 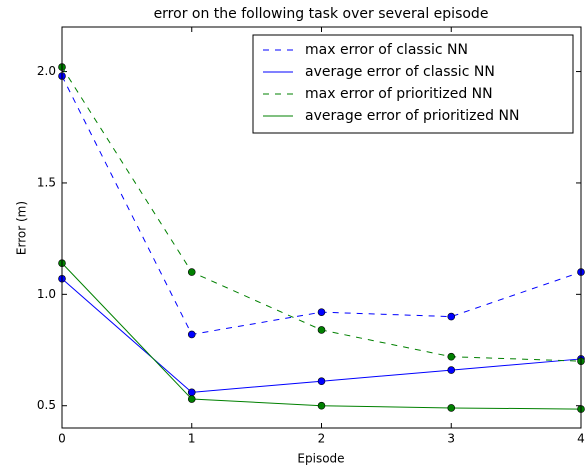 I want to click on legend-frame, so click(x=413, y=84).